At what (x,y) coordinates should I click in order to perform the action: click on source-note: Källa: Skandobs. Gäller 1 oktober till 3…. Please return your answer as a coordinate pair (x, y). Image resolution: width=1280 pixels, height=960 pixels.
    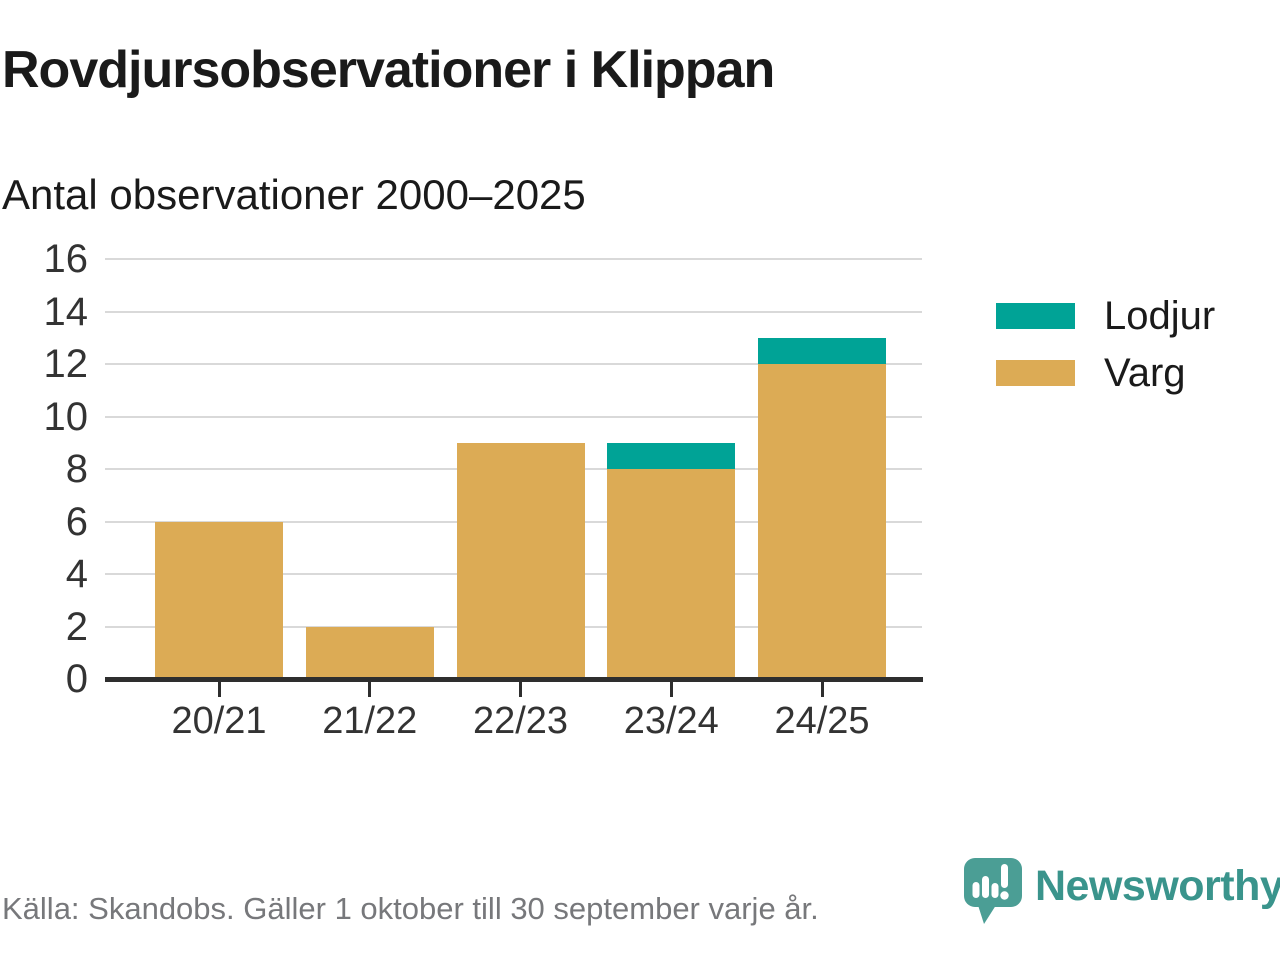
    Looking at the image, I should click on (410, 908).